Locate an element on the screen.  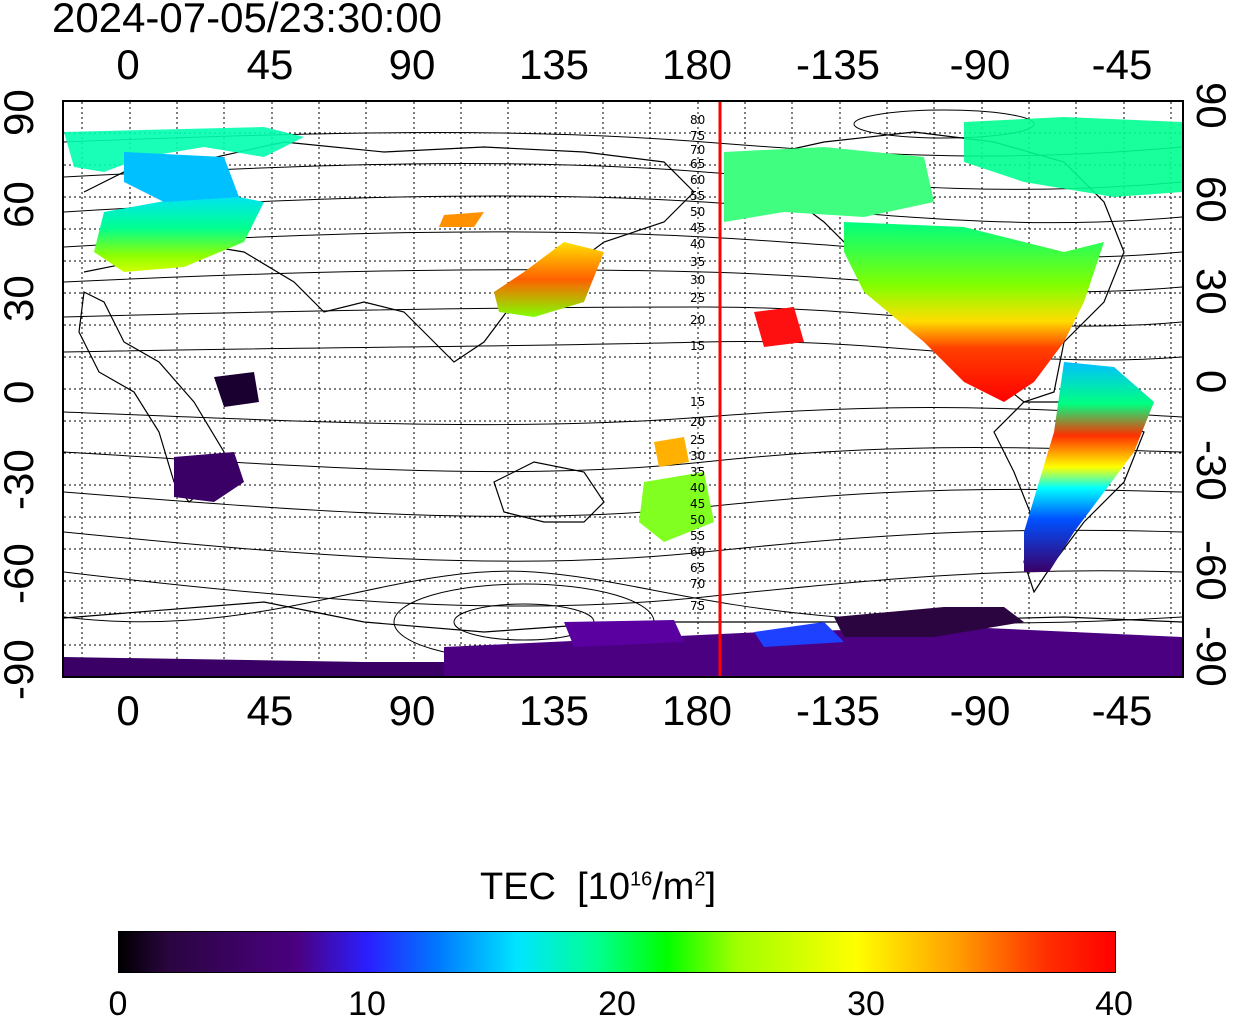
y-tick-left-4: -30 is located at coordinates (21, 479).